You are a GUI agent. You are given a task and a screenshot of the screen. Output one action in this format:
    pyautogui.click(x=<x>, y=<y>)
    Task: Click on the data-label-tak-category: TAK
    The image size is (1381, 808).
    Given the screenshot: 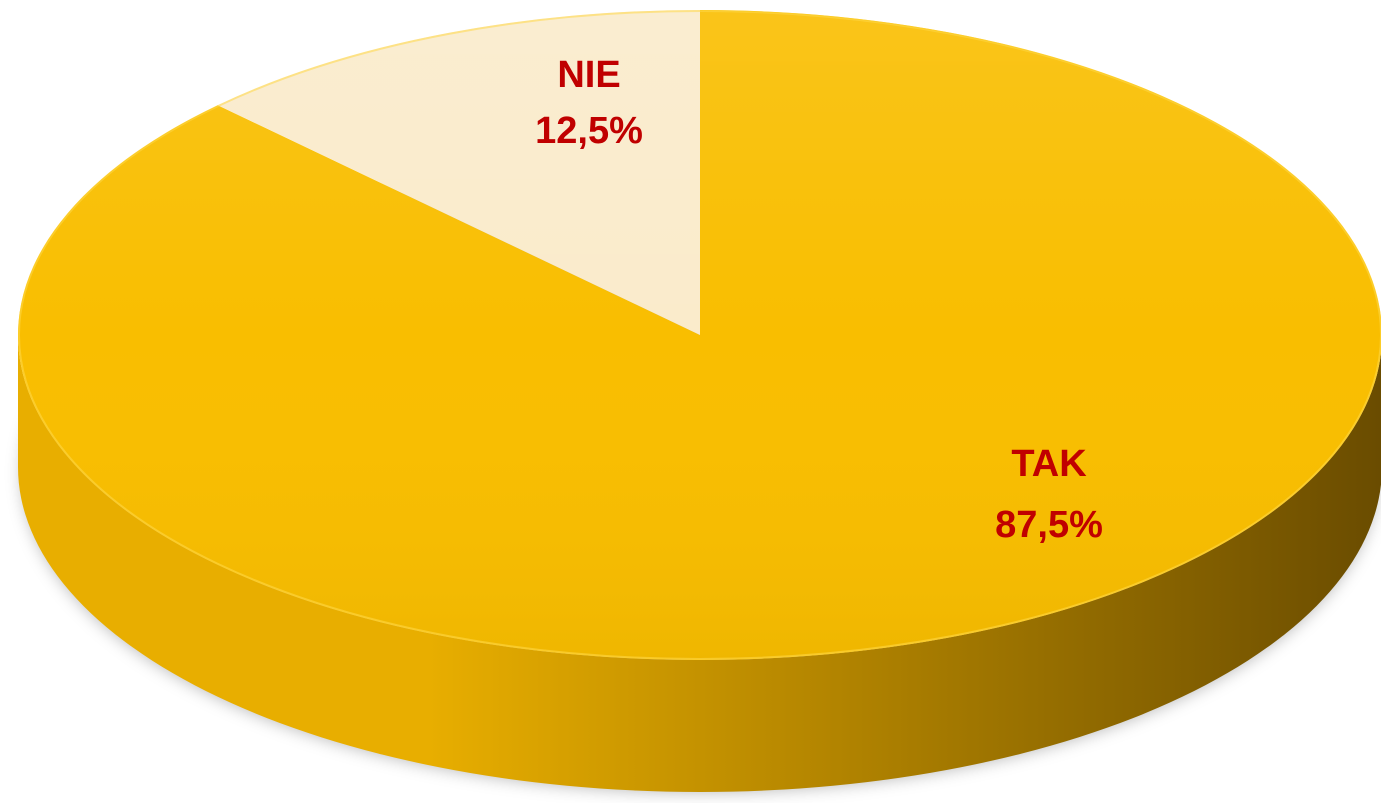 What is the action you would take?
    pyautogui.click(x=1049, y=464)
    